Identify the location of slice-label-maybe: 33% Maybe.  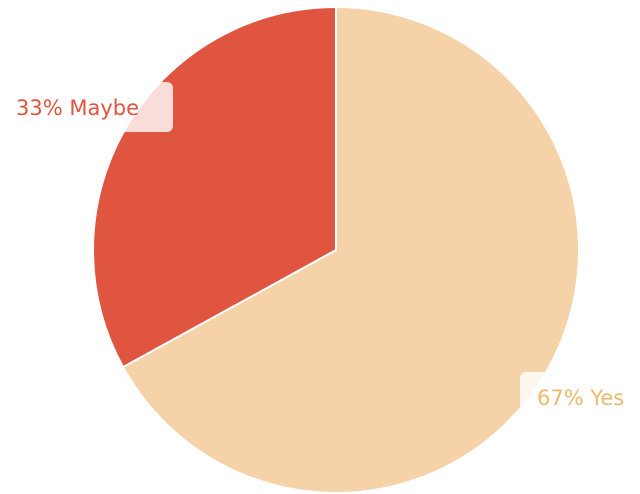
(89, 107).